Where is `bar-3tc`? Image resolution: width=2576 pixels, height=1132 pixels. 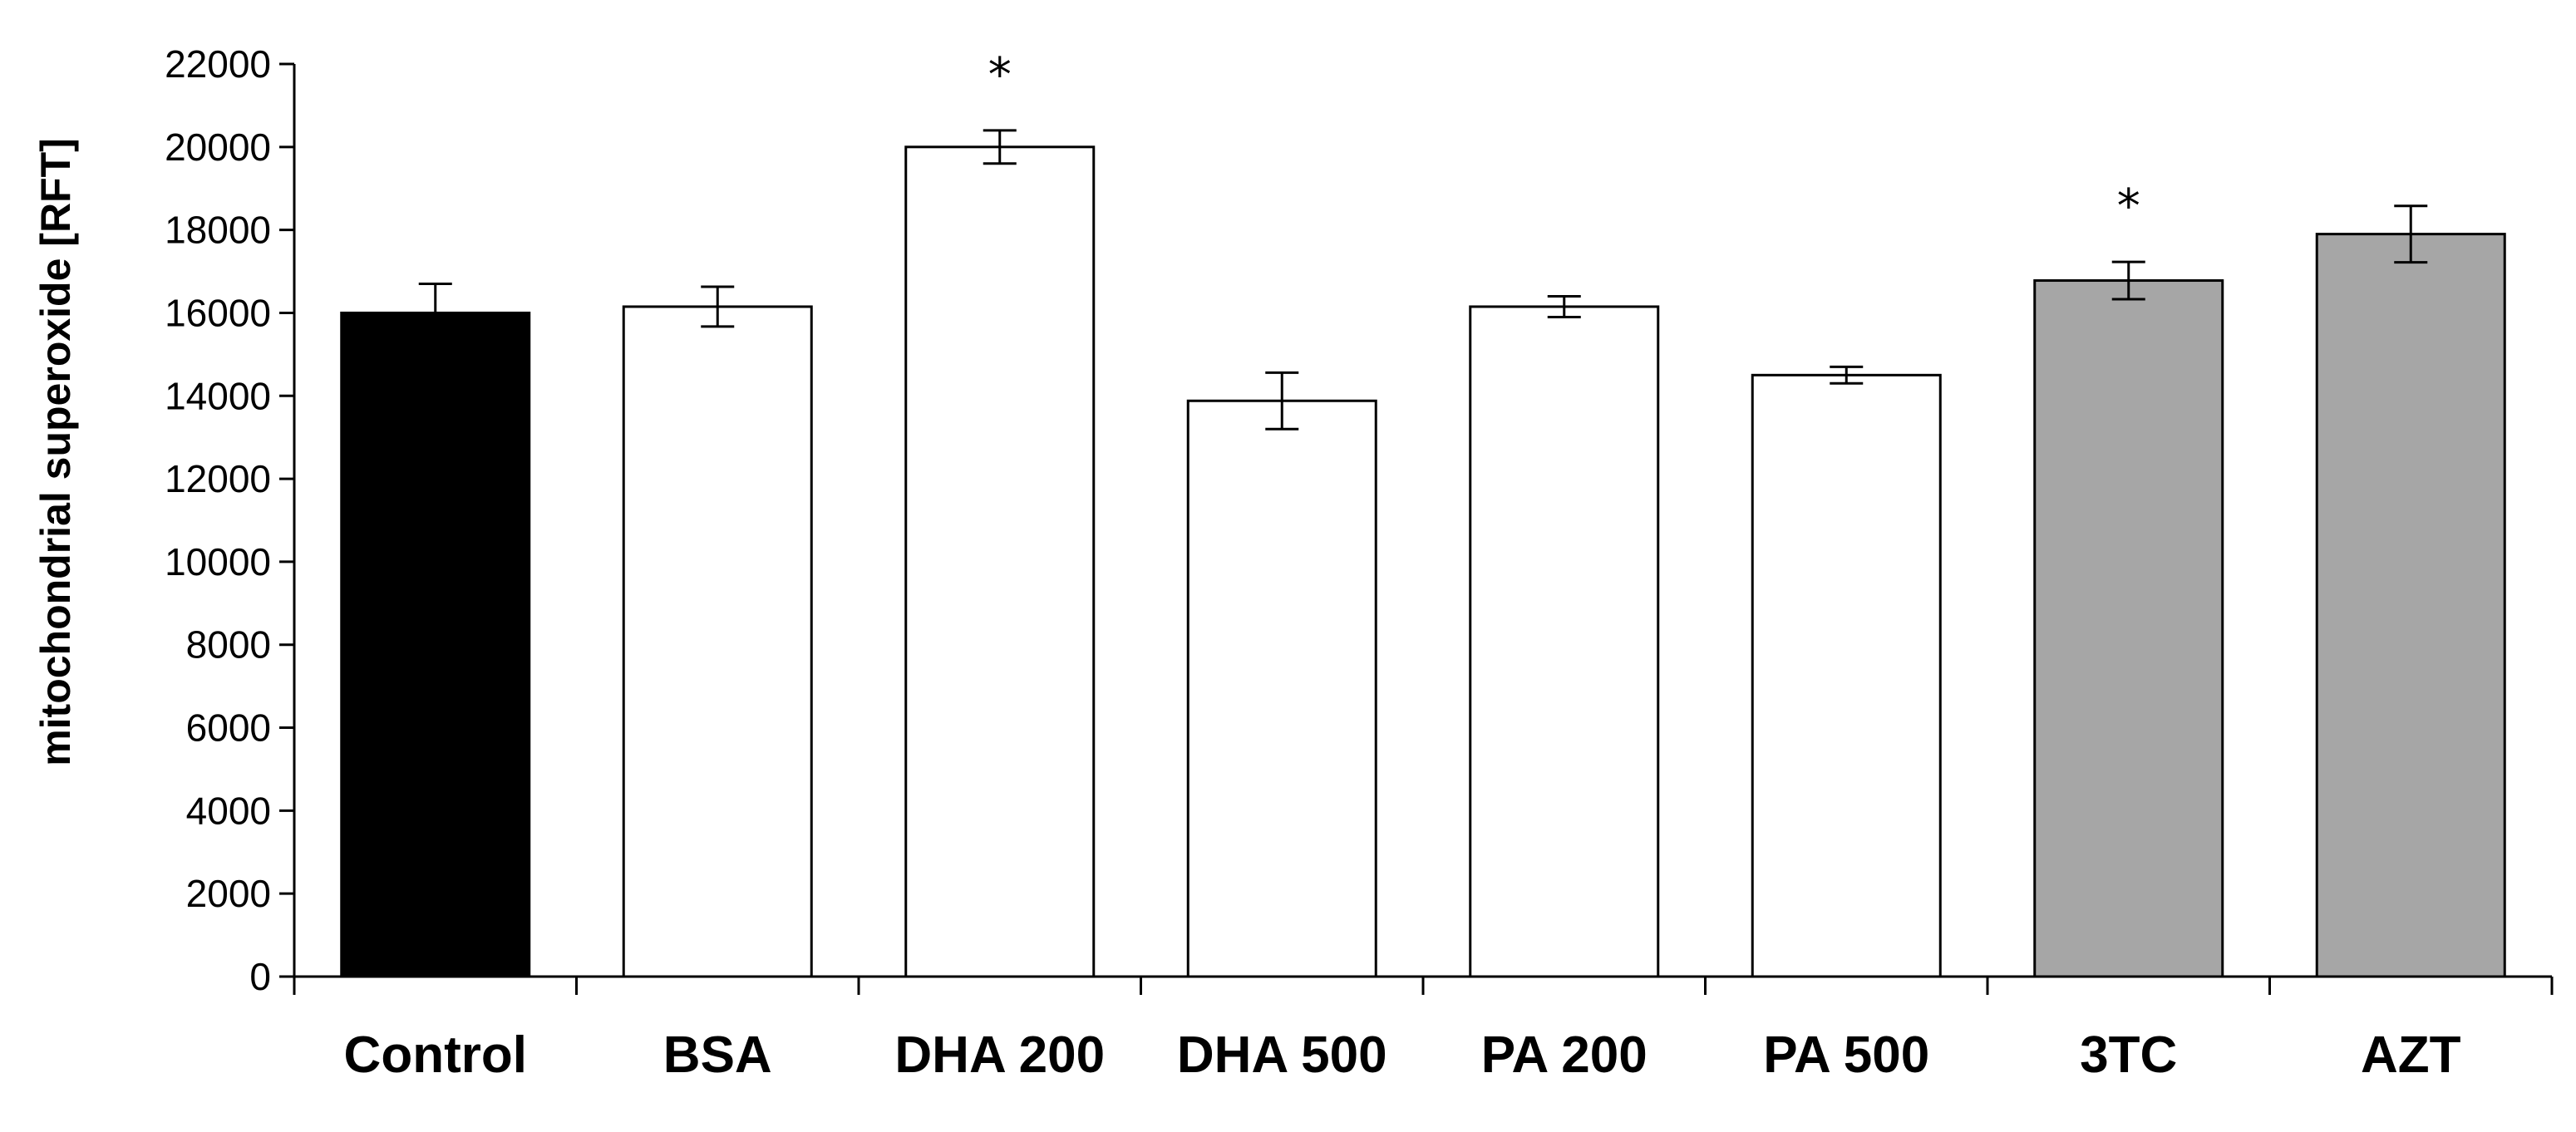
bar-3tc is located at coordinates (2128, 628).